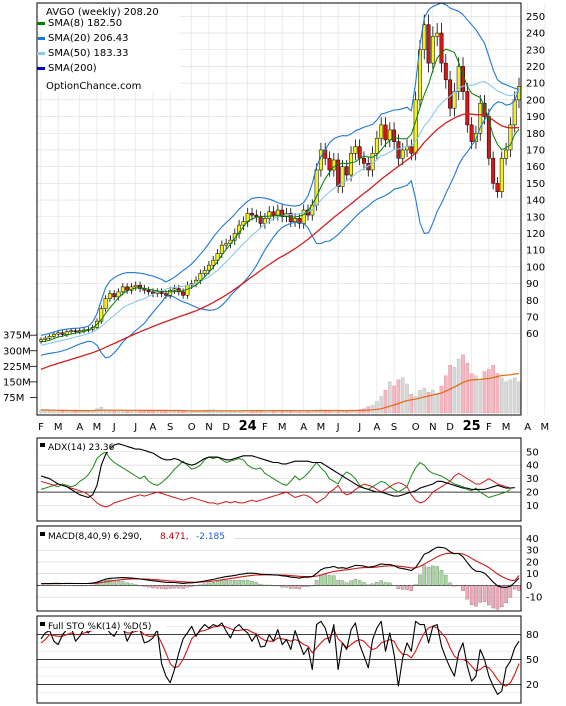 The width and height of the screenshot is (566, 706). What do you see at coordinates (17, 367) in the screenshot?
I see `volume-tick-label: 225M` at bounding box center [17, 367].